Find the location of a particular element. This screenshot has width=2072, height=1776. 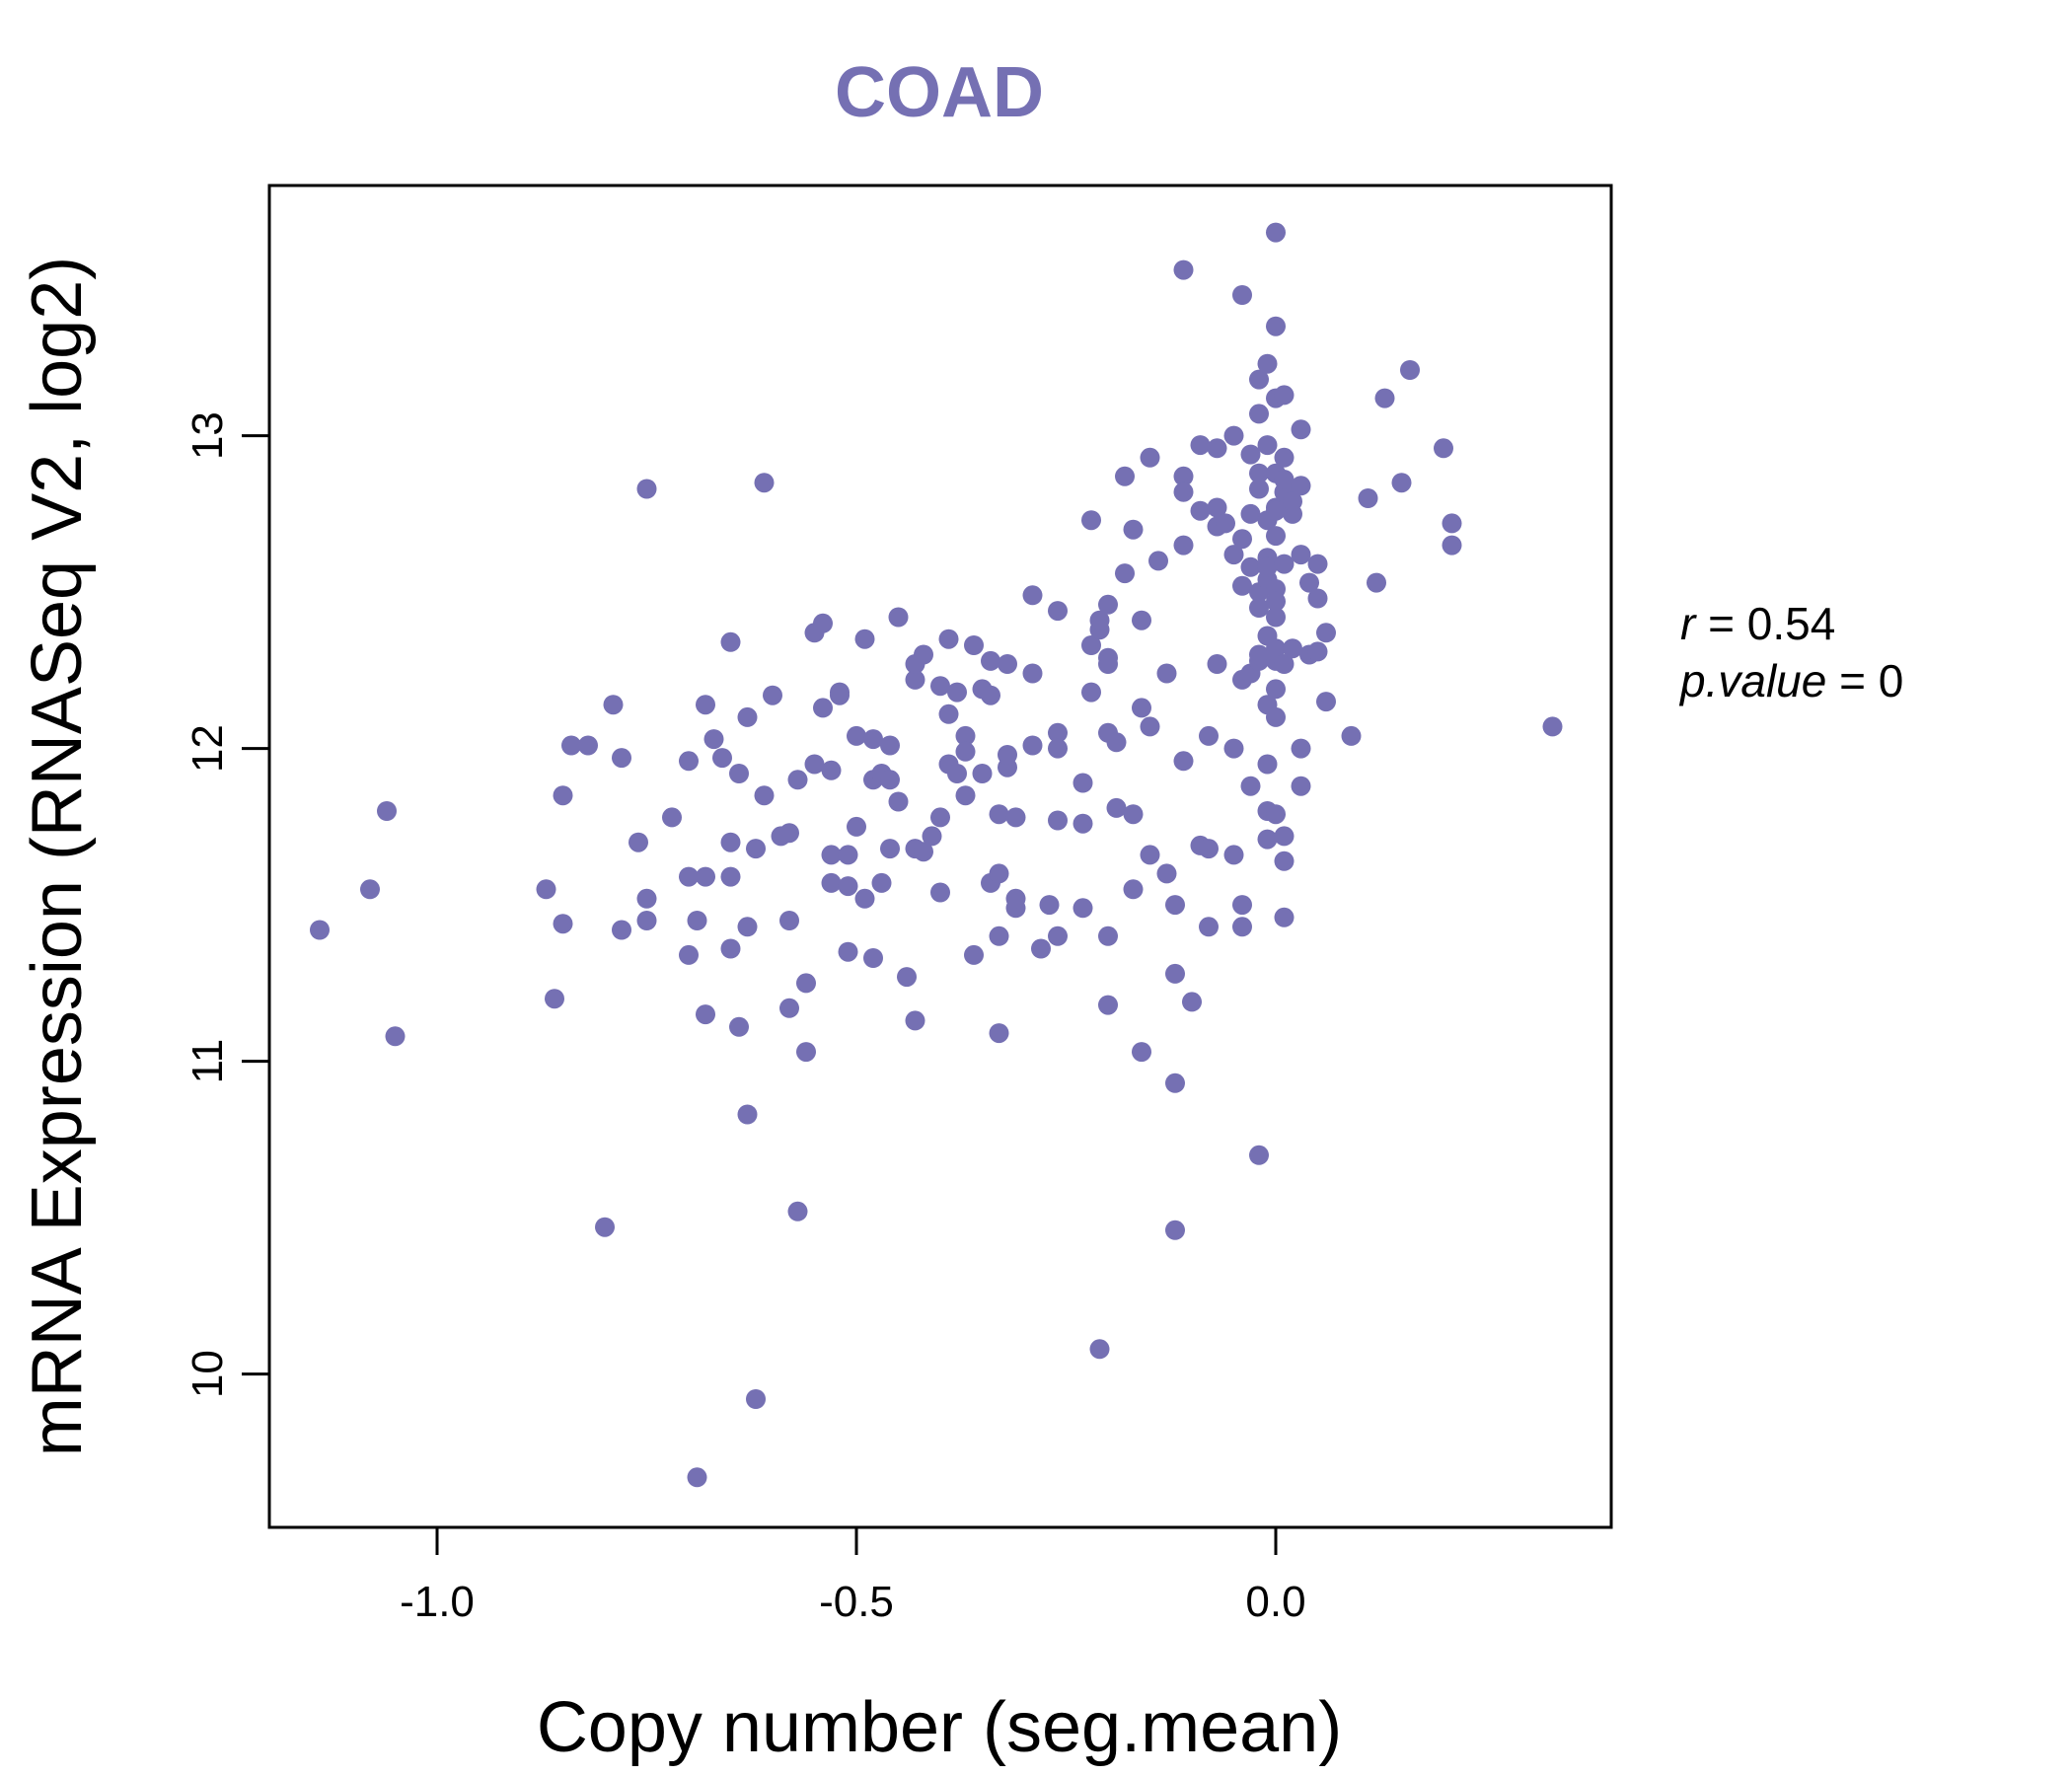

r-symbol: r is located at coordinates (1689, 624).